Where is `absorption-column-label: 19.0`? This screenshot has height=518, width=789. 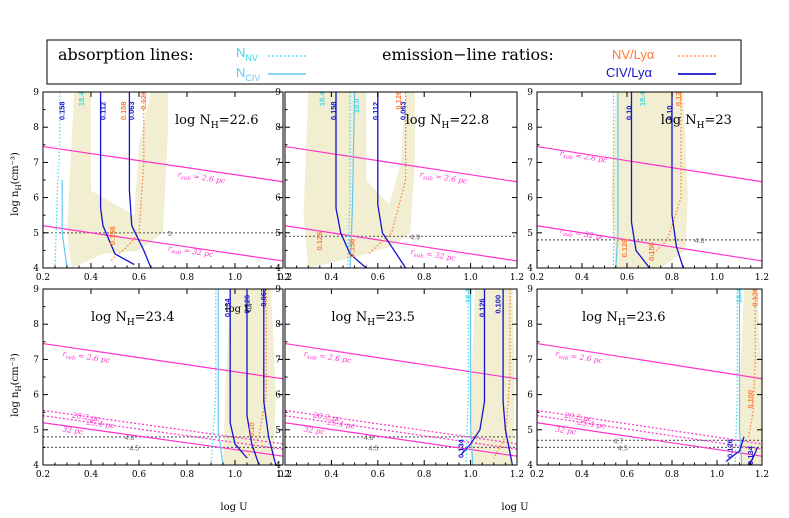
absorption-column-label: 19.0 is located at coordinates (356, 106).